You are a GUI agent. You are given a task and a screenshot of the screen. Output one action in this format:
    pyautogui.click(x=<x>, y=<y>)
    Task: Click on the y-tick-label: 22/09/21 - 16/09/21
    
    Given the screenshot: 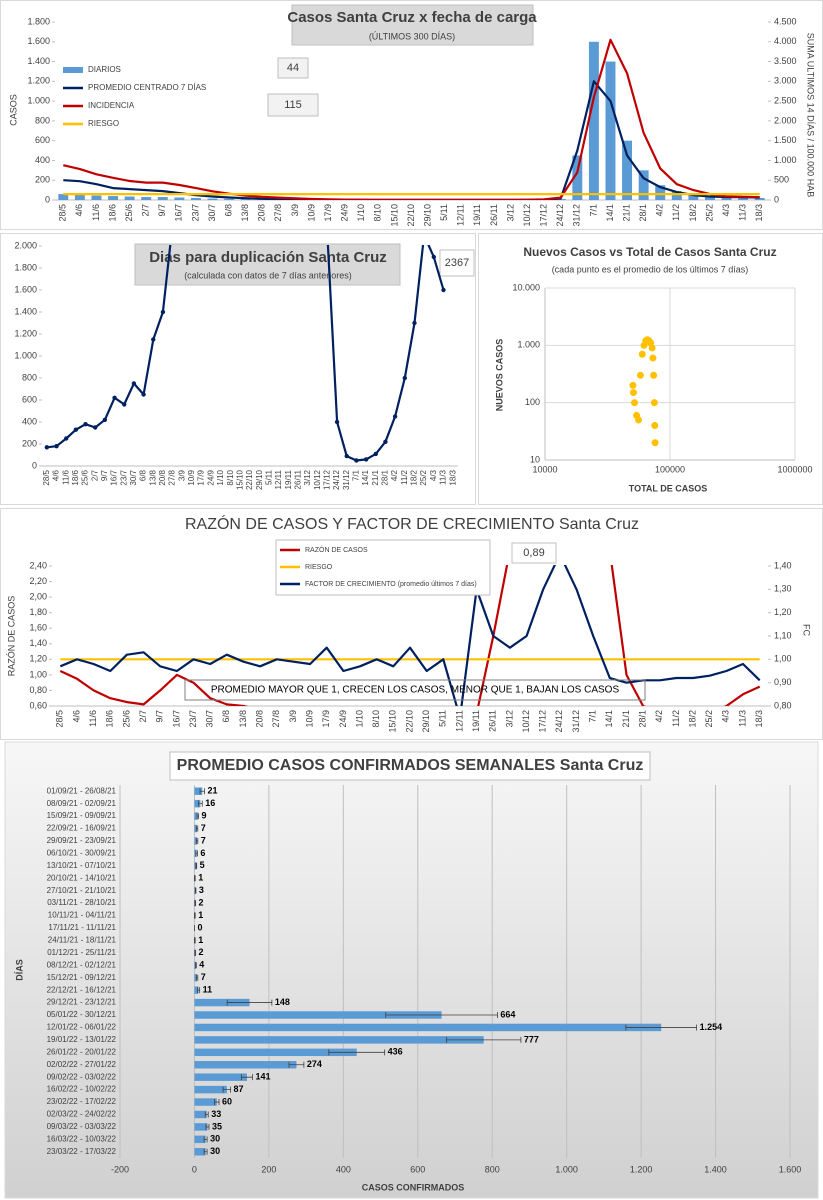 What is the action you would take?
    pyautogui.click(x=82, y=828)
    